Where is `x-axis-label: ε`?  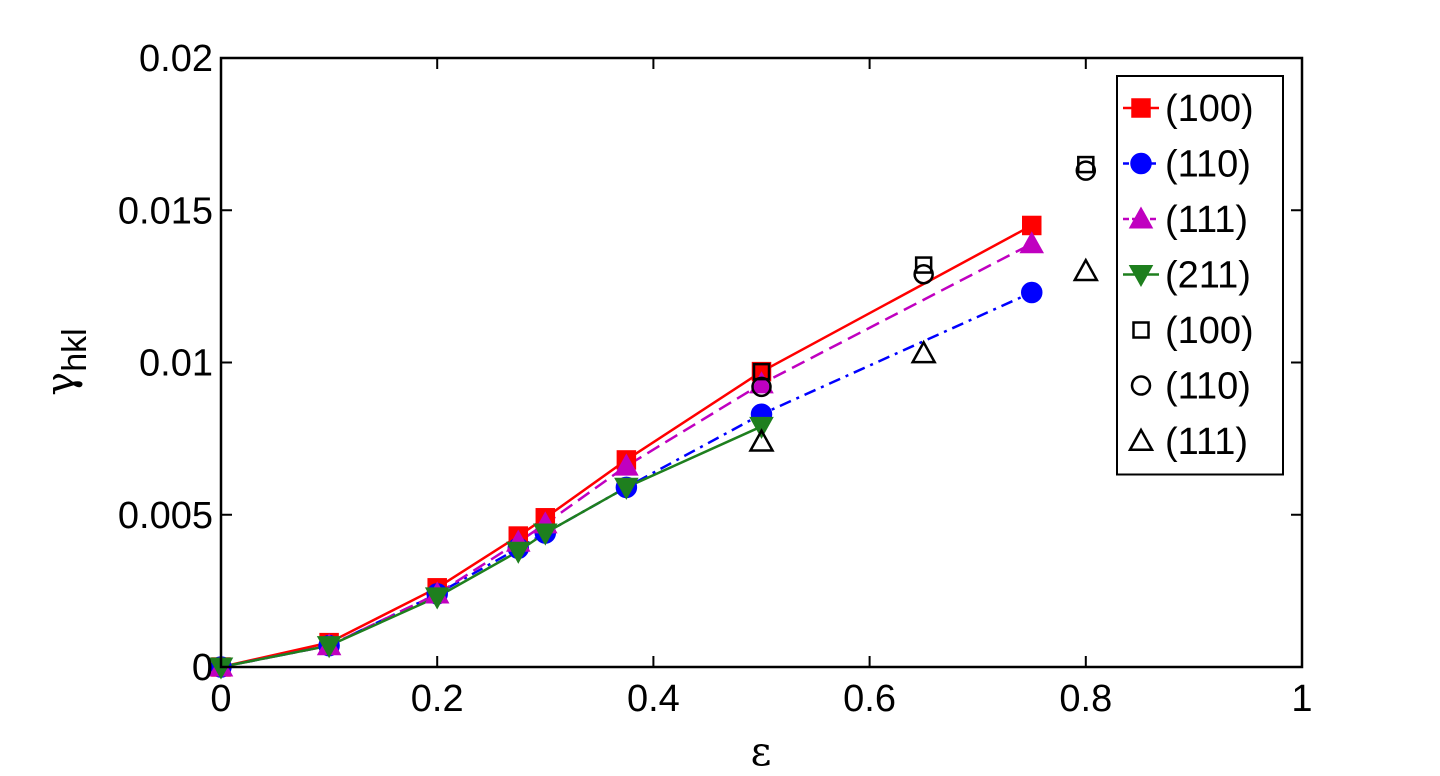 x-axis-label: ε is located at coordinates (761, 752).